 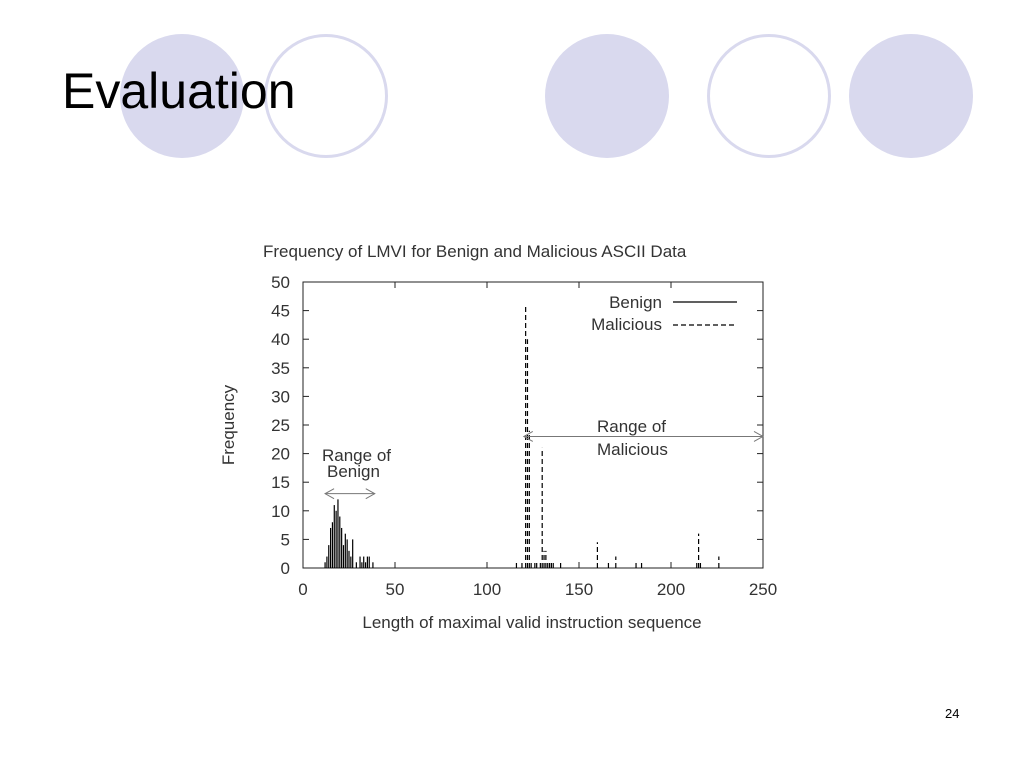 What do you see at coordinates (302, 589) in the screenshot?
I see `x-tick-label: 0` at bounding box center [302, 589].